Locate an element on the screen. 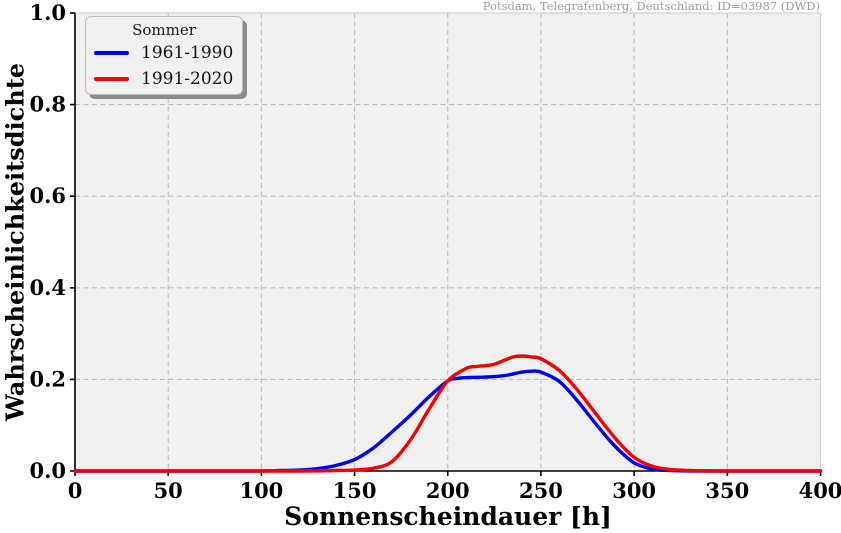 The image size is (841, 533). y-tick-label: 0.0 is located at coordinates (47, 470).